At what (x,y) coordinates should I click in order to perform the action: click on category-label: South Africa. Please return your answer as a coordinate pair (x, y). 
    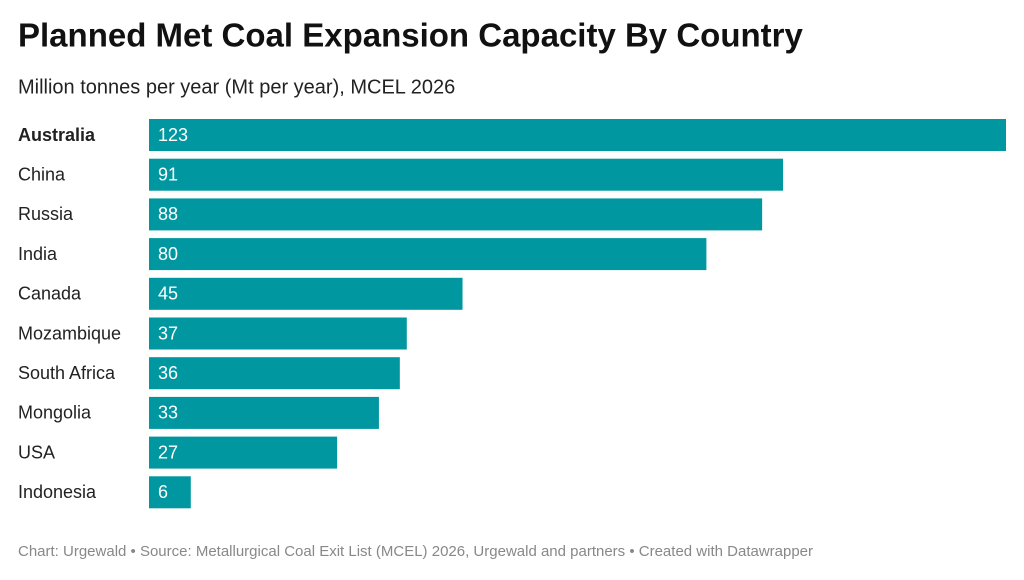
    Looking at the image, I should click on (67, 373).